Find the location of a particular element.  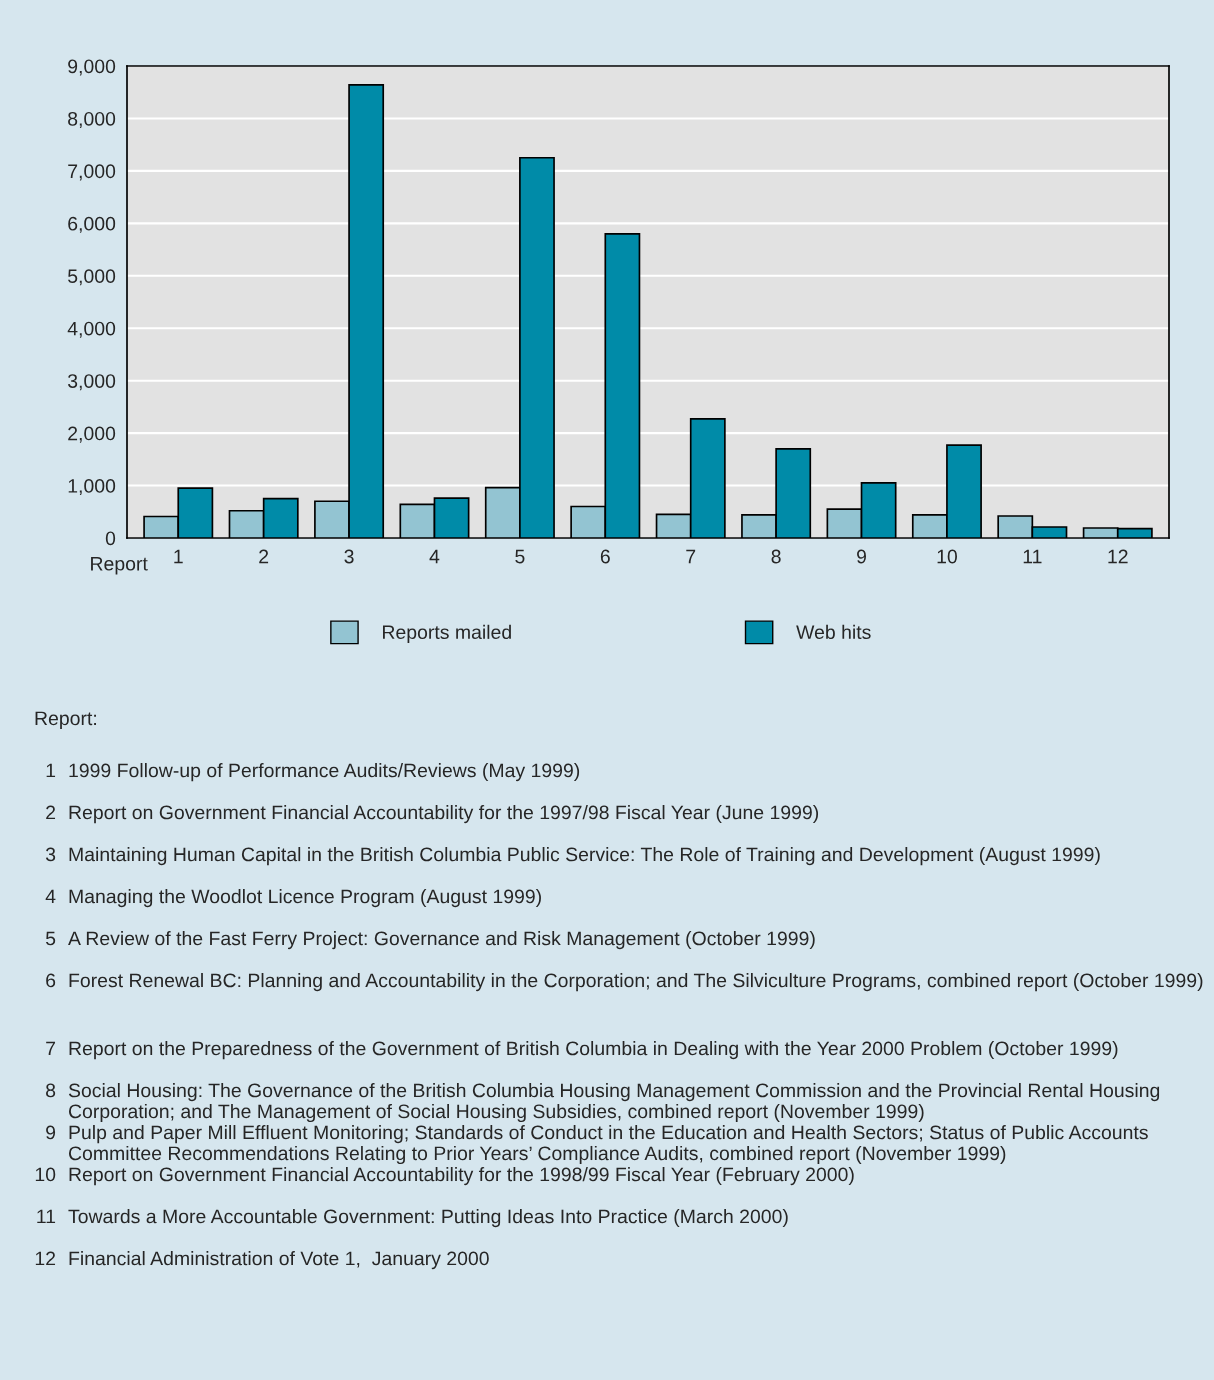

category-label: 3 is located at coordinates (50, 854).